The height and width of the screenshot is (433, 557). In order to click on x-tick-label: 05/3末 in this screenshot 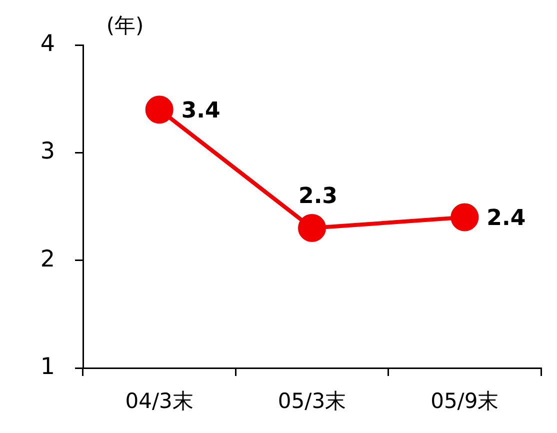, I will do `click(312, 401)`.